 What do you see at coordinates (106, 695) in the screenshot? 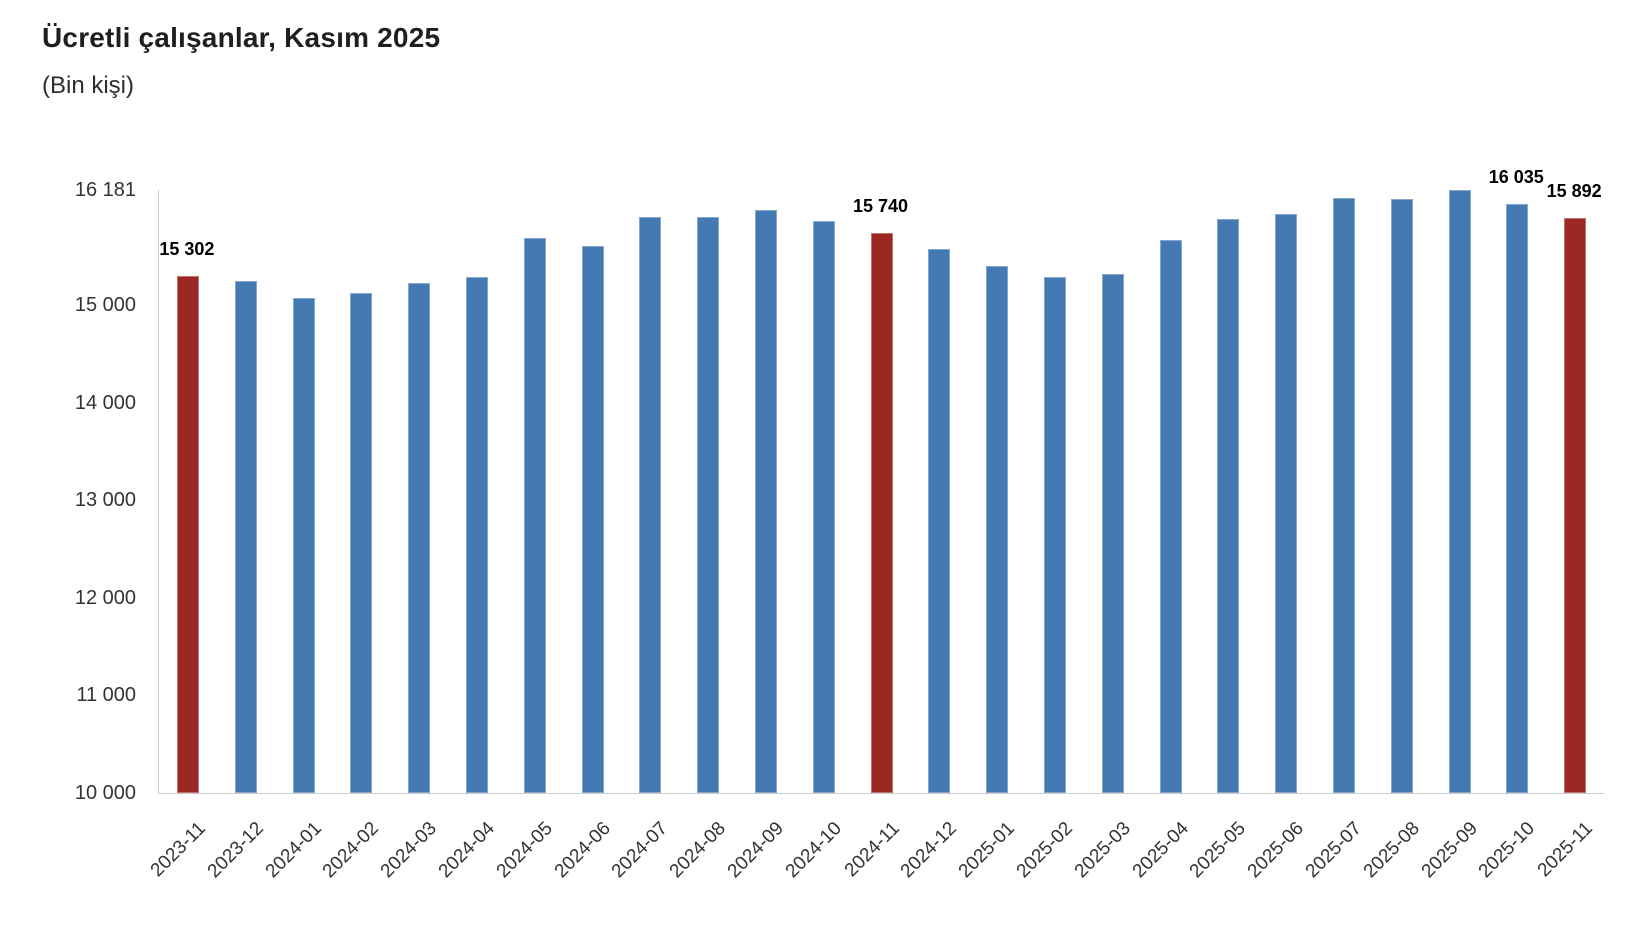
I see `y-axis-tick-label: 11 000` at bounding box center [106, 695].